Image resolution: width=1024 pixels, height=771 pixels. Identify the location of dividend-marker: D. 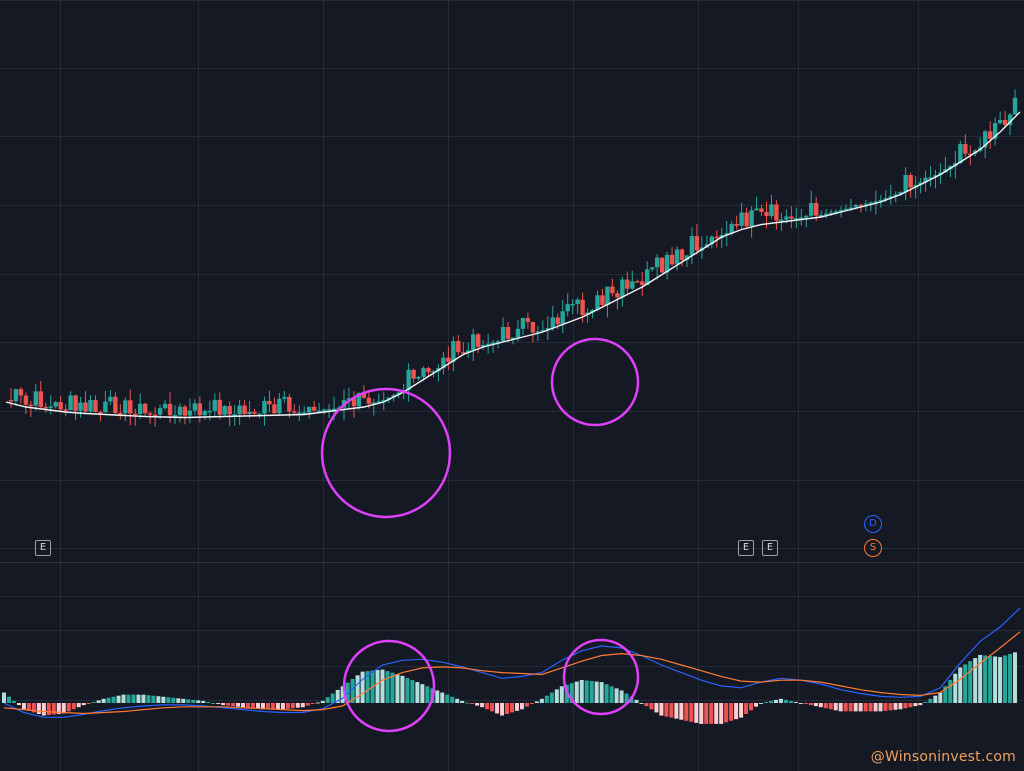
(873, 524).